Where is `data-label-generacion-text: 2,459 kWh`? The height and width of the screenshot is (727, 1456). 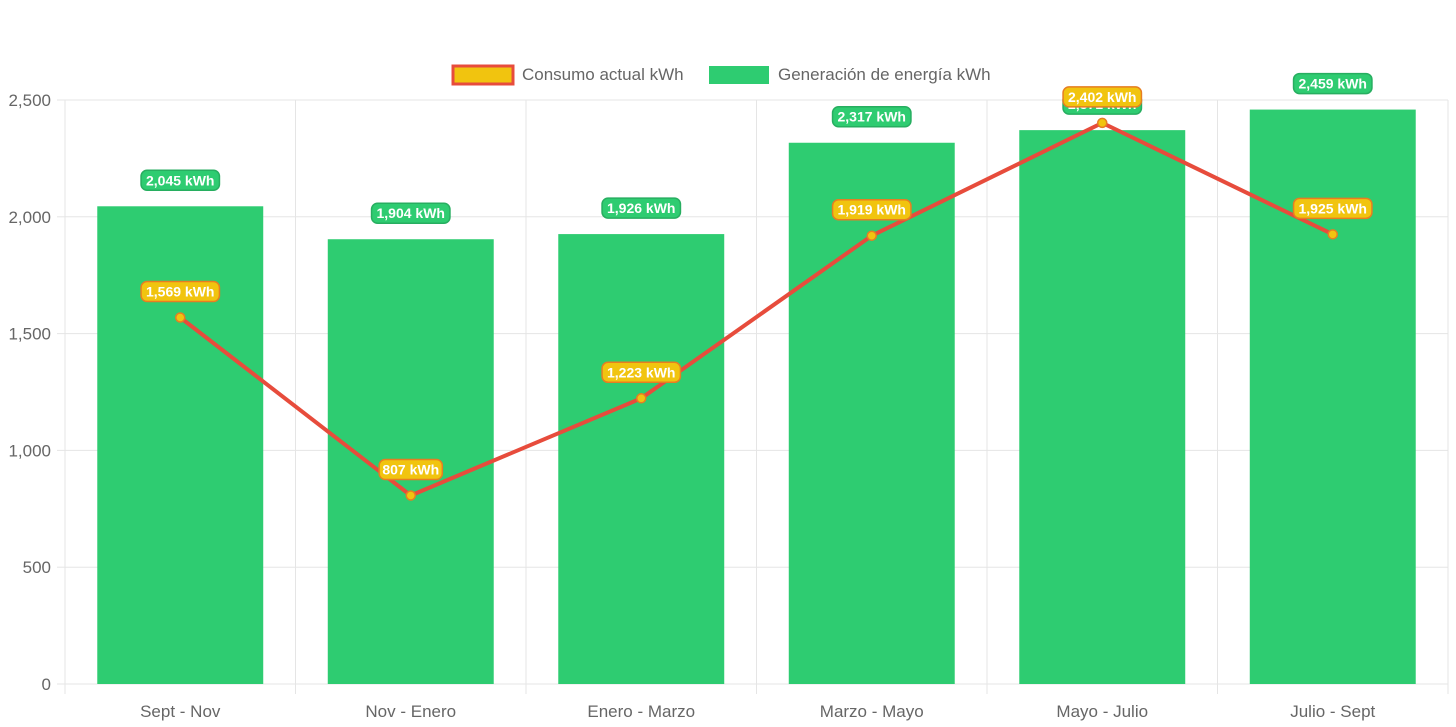
data-label-generacion-text: 2,459 kWh is located at coordinates (1333, 84).